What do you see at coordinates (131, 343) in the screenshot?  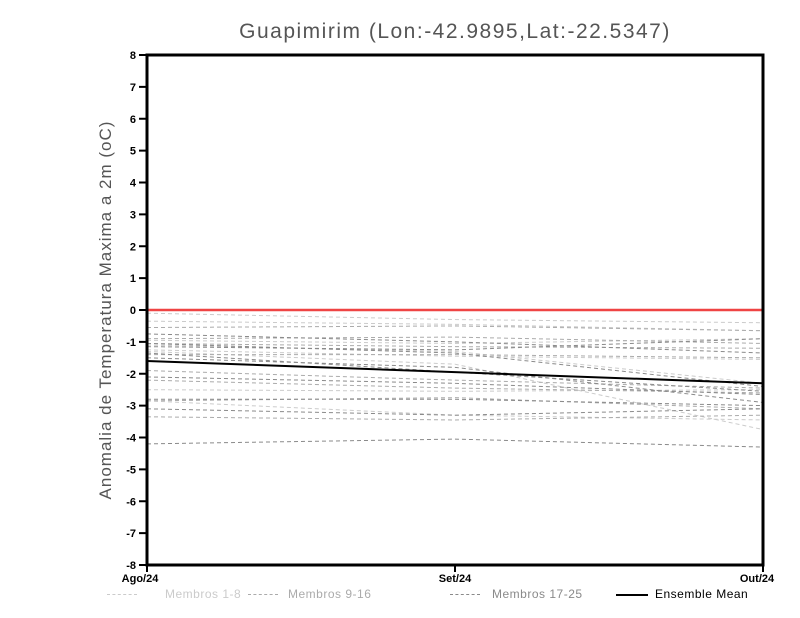 I see `y-tick-label: -1` at bounding box center [131, 343].